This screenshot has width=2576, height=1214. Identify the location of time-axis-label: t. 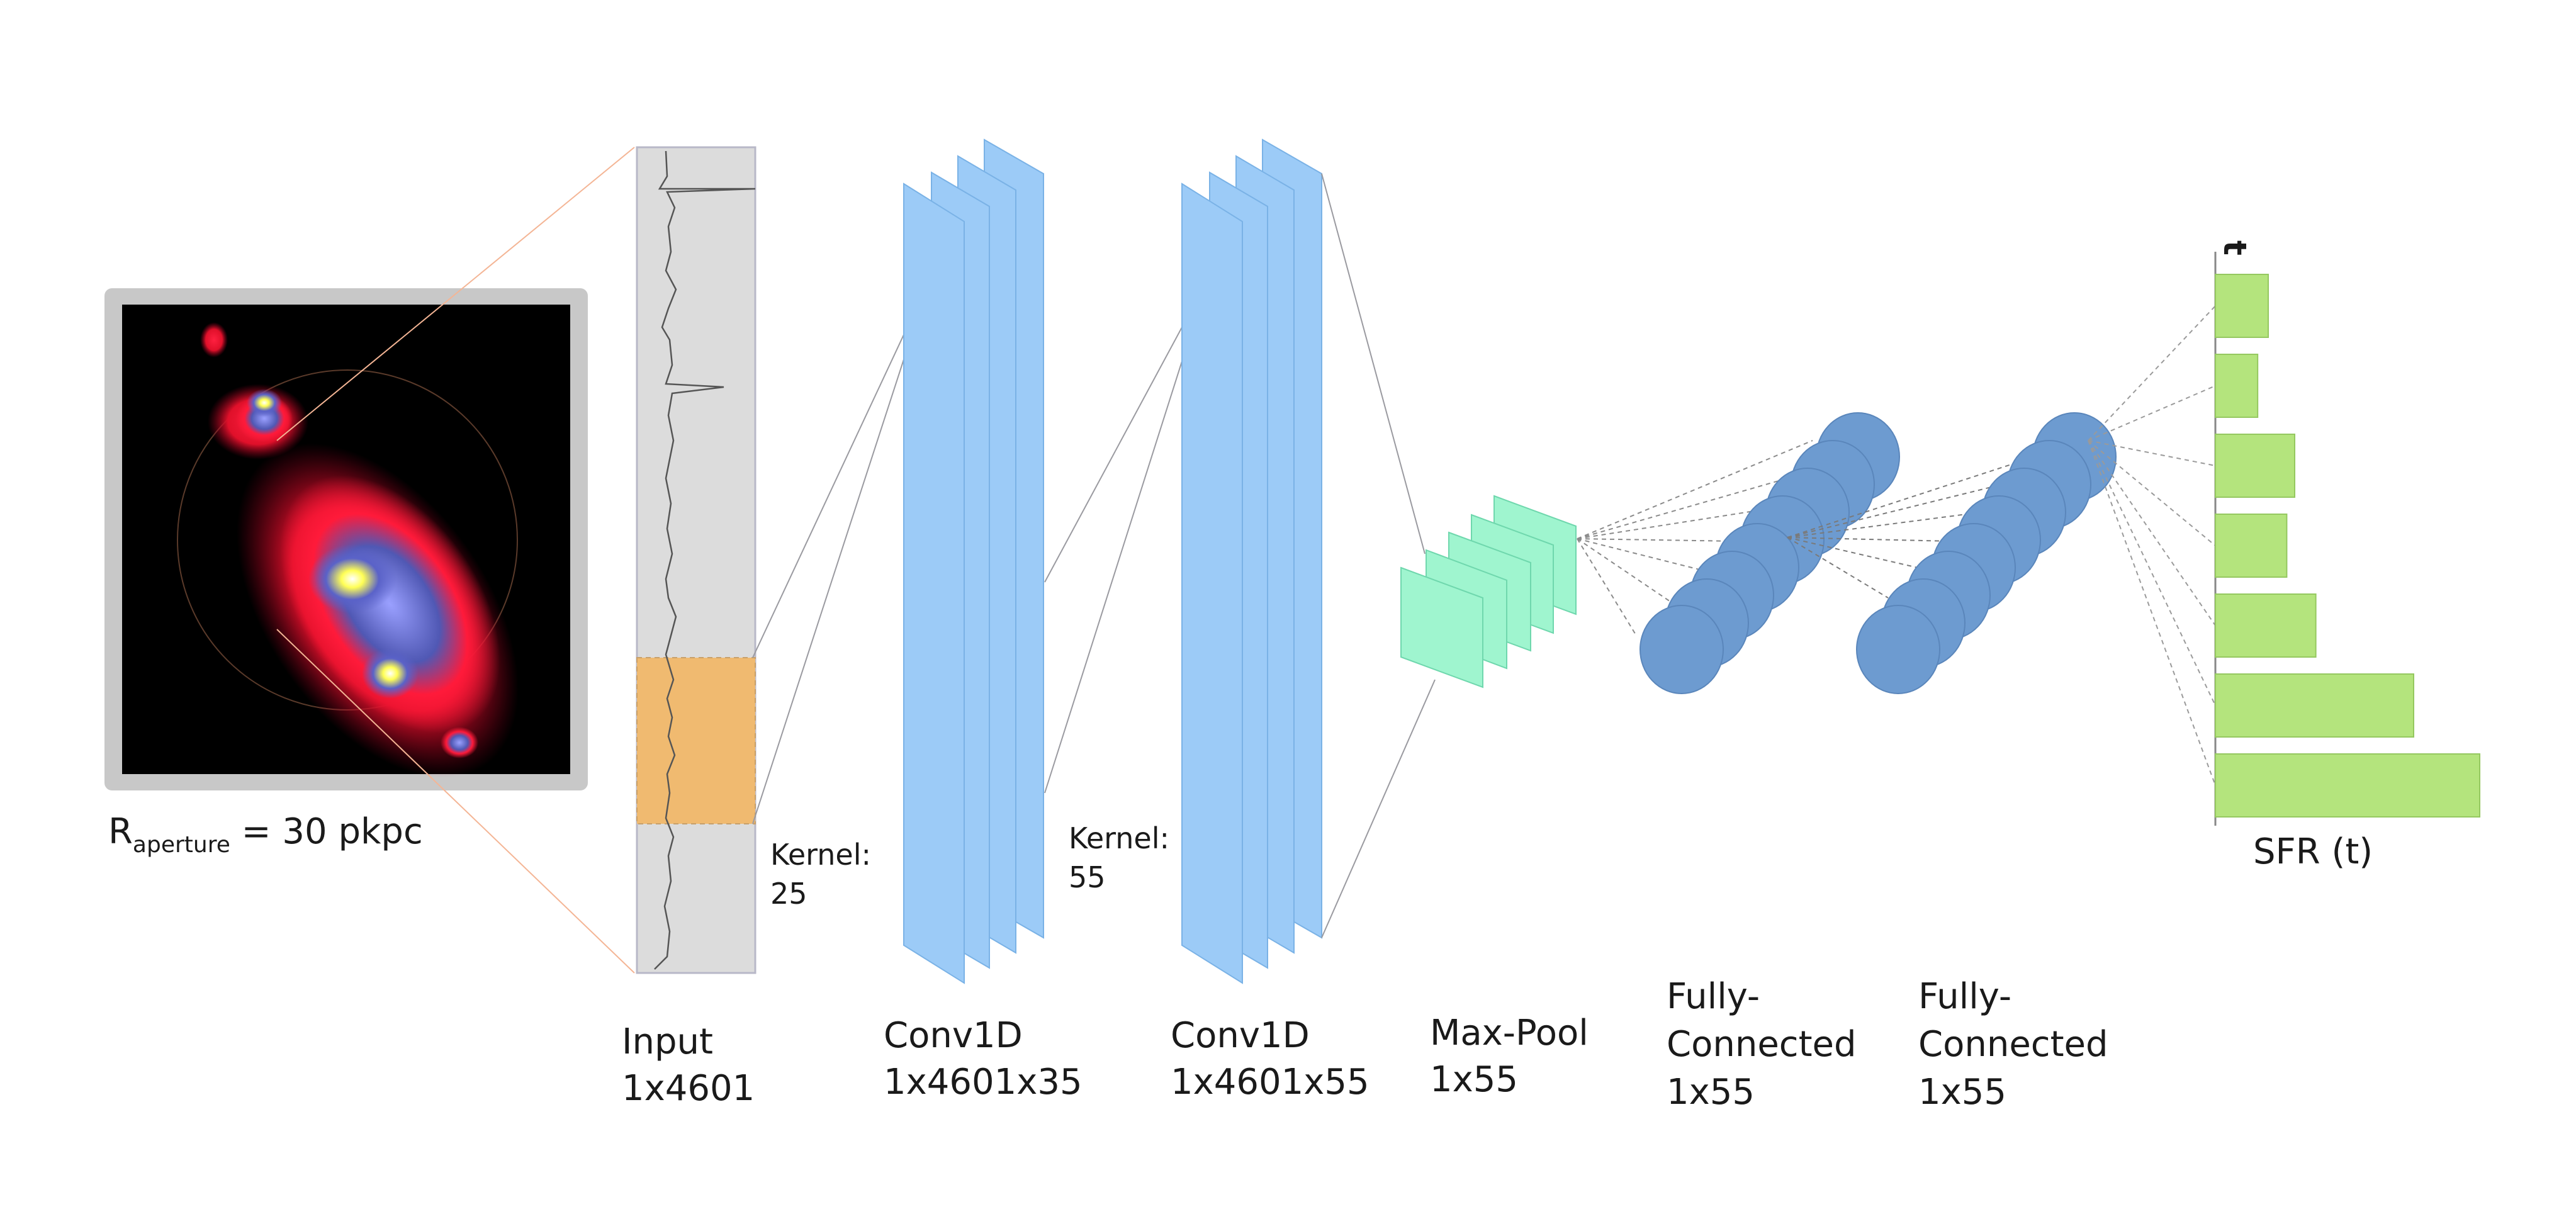
(2235, 248).